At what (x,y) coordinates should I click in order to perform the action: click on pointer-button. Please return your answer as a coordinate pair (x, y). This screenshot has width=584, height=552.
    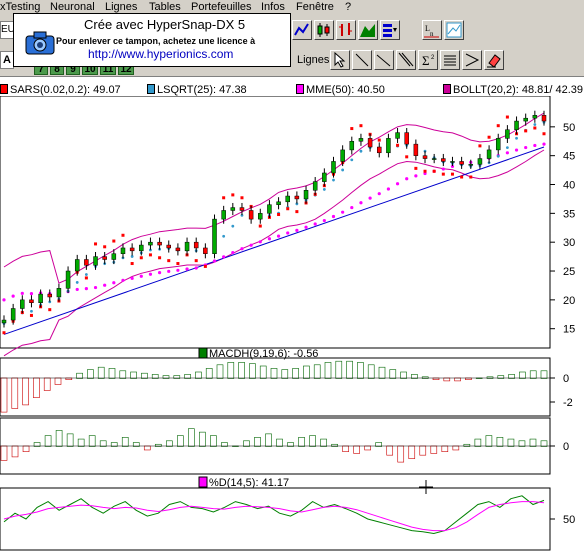
    Looking at the image, I should click on (340, 60).